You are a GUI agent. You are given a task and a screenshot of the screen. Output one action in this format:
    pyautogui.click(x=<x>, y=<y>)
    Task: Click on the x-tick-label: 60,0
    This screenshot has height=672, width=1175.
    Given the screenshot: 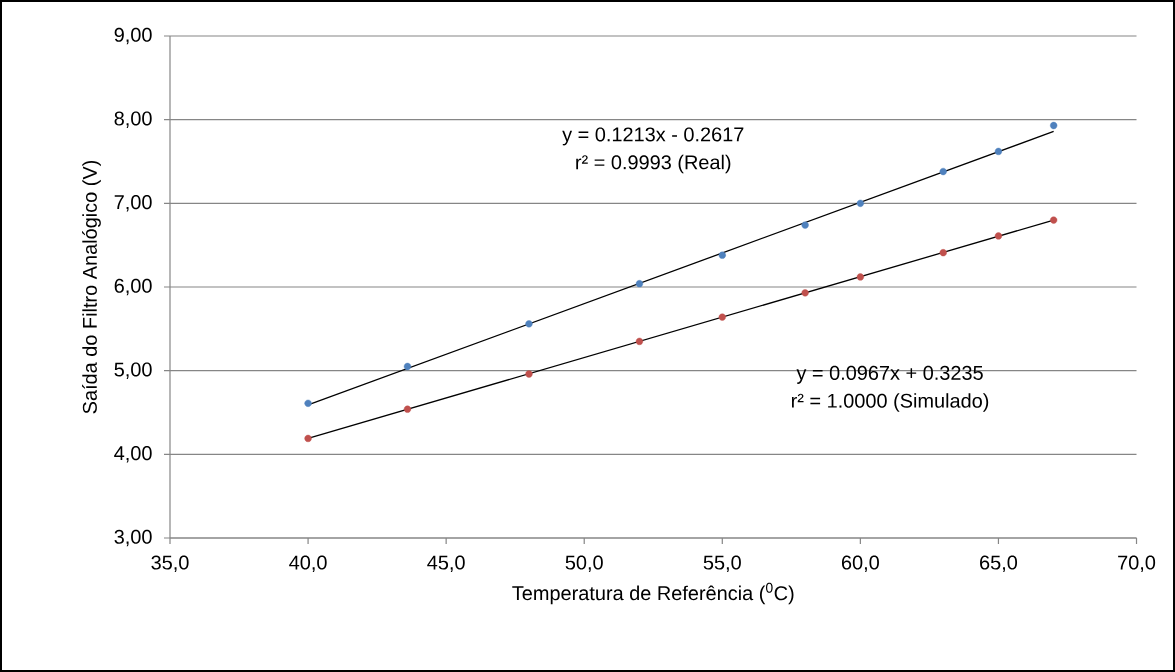 What is the action you would take?
    pyautogui.click(x=860, y=563)
    